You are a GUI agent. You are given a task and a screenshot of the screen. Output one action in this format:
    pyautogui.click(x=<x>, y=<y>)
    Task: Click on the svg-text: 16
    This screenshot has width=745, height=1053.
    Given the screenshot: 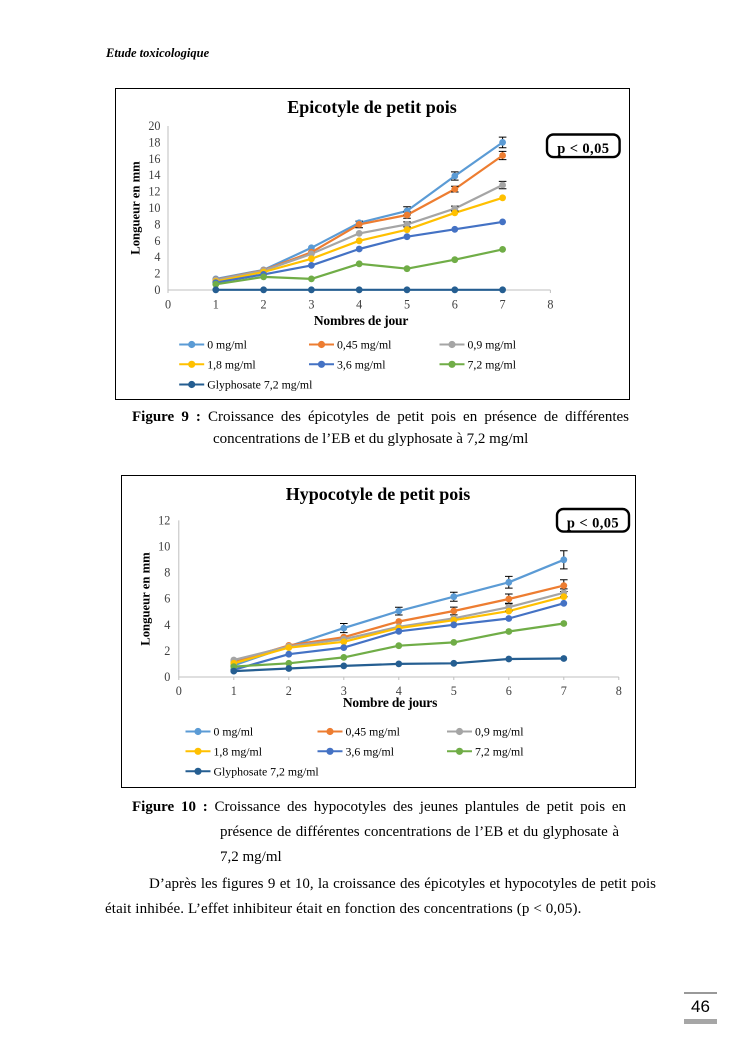 What is the action you would take?
    pyautogui.click(x=154, y=159)
    